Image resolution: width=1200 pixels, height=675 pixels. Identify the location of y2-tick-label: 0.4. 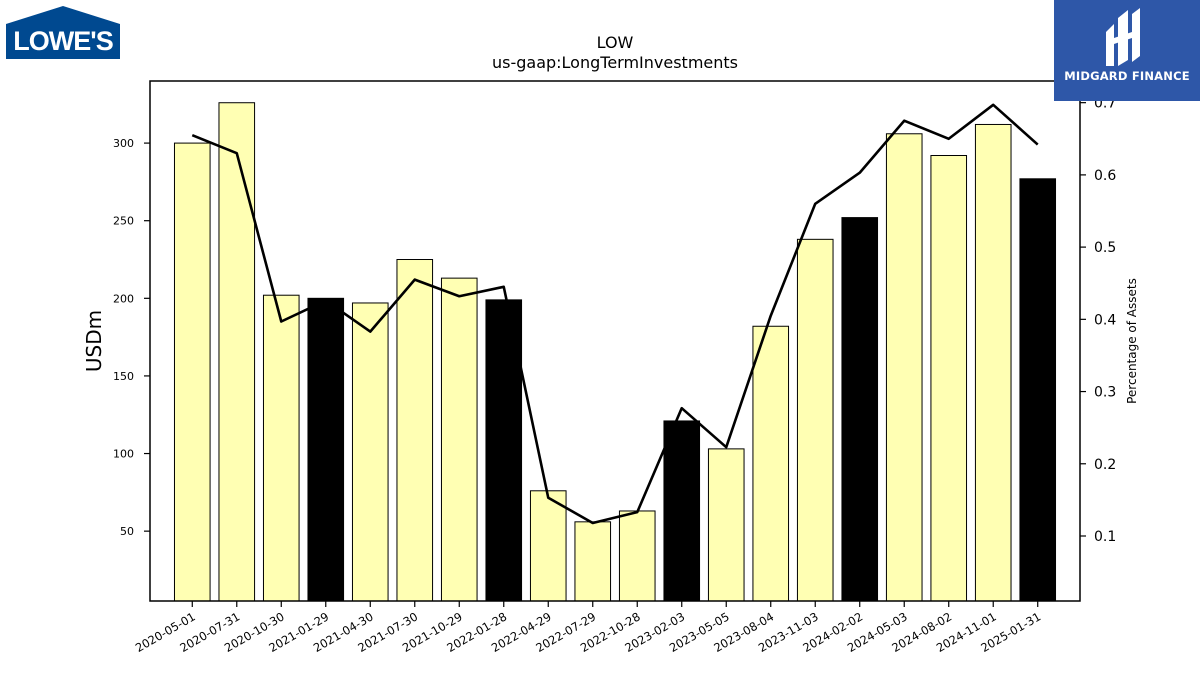
(1105, 320).